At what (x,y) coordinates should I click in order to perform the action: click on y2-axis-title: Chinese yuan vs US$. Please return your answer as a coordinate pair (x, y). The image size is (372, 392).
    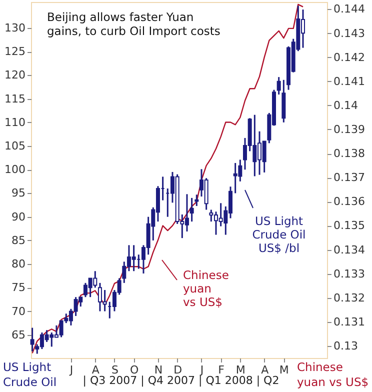
    Looking at the image, I should click on (333, 374).